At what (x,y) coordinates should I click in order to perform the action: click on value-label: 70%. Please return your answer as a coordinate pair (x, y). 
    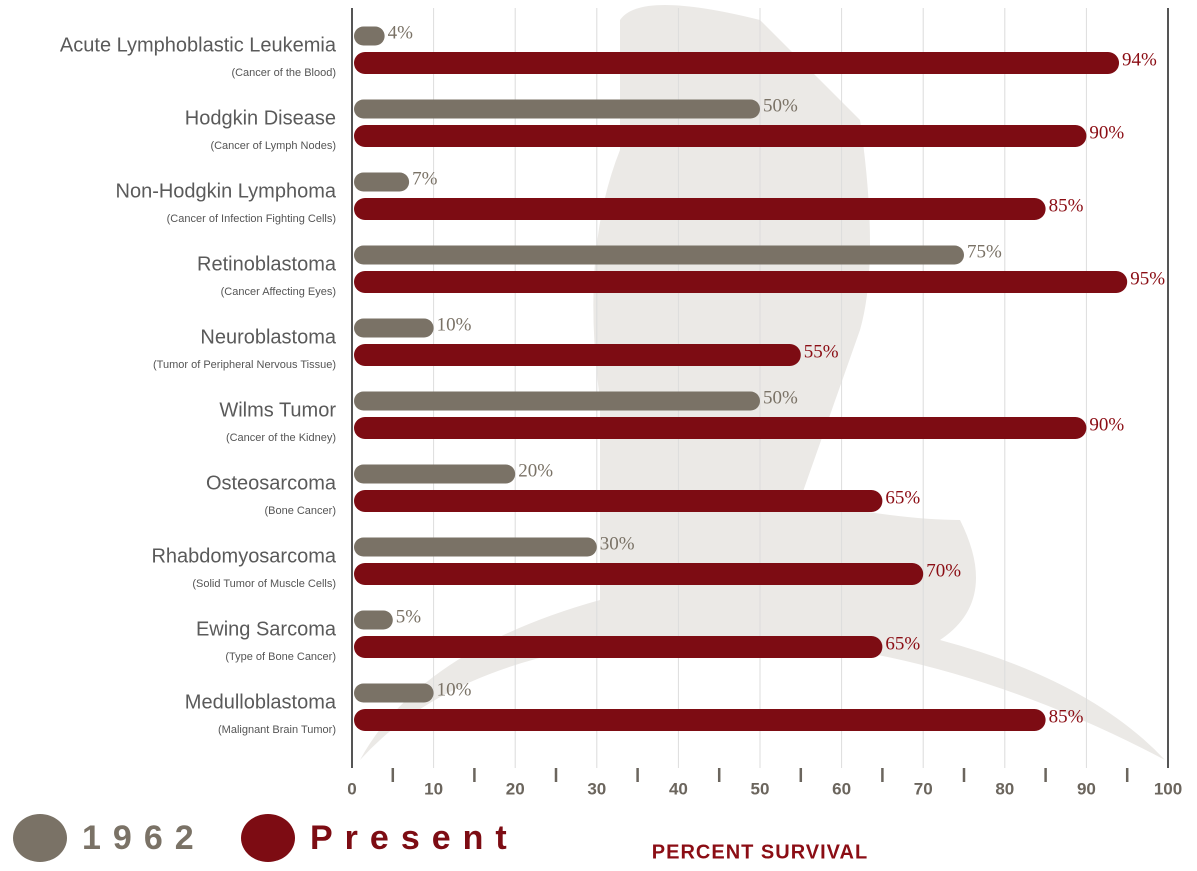
    Looking at the image, I should click on (943, 570).